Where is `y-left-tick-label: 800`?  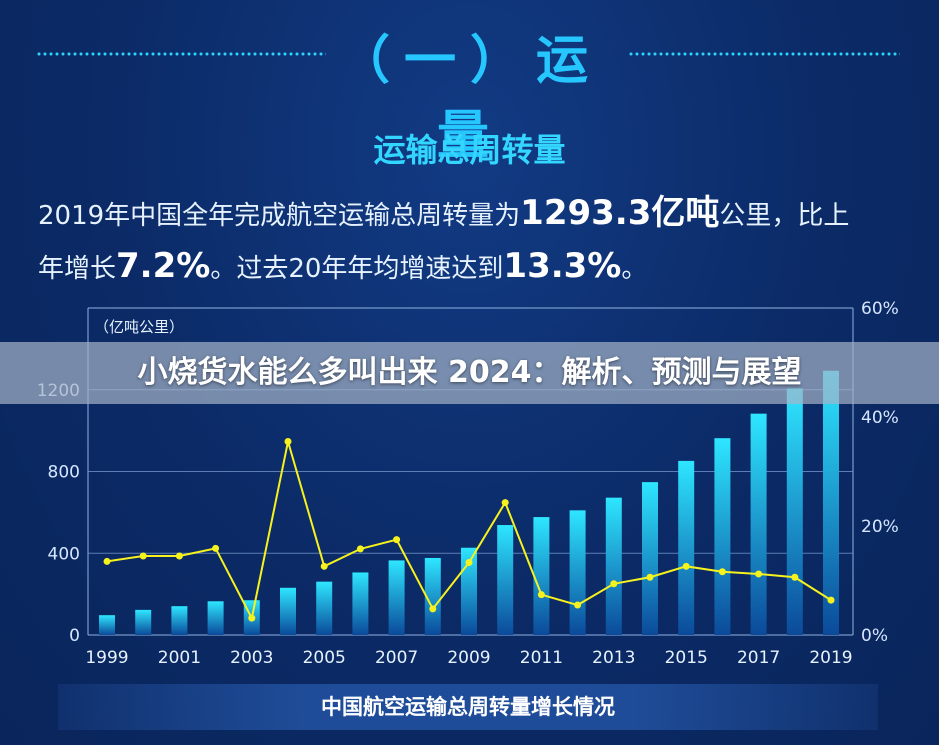 y-left-tick-label: 800 is located at coordinates (64, 473).